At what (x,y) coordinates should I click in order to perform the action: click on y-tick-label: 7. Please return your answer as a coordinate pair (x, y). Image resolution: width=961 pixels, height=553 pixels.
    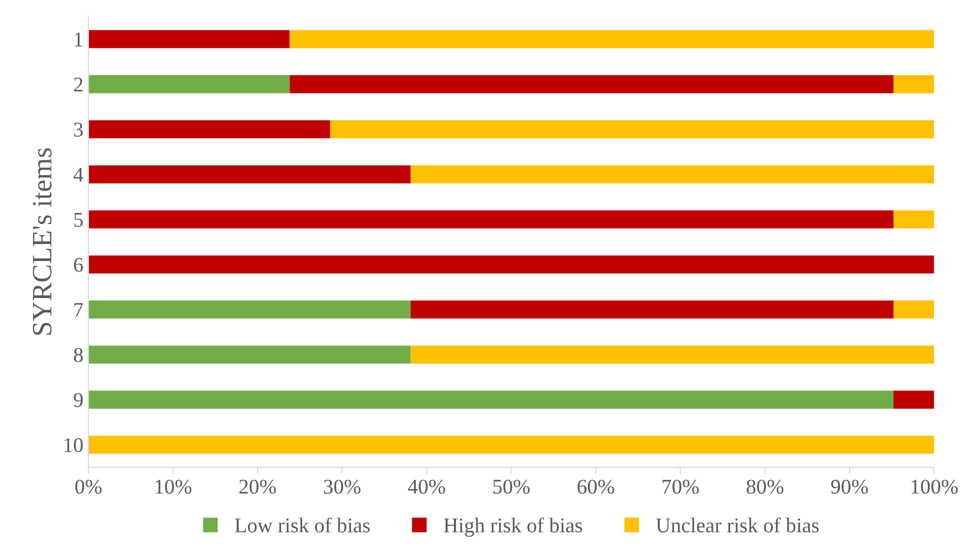
    Looking at the image, I should click on (78, 310).